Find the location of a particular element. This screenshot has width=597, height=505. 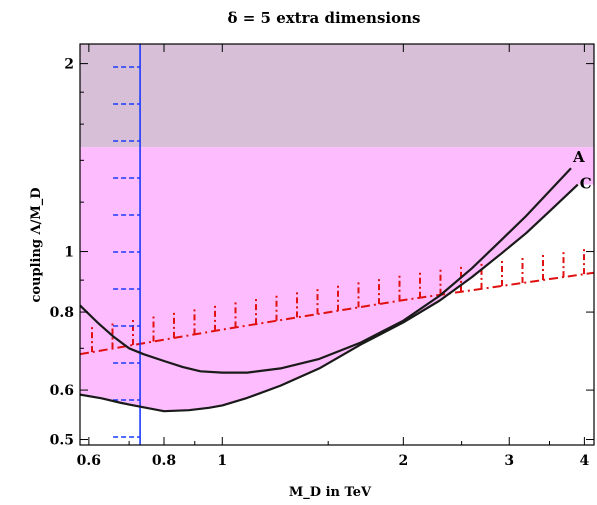

curve-label-C: C is located at coordinates (586, 184).